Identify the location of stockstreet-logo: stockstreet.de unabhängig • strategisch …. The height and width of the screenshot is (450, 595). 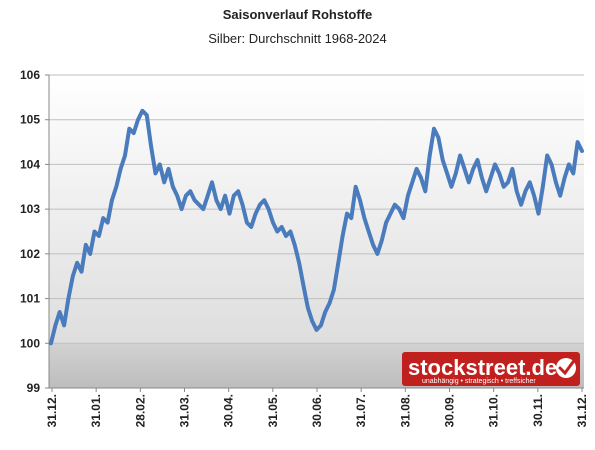
(491, 369).